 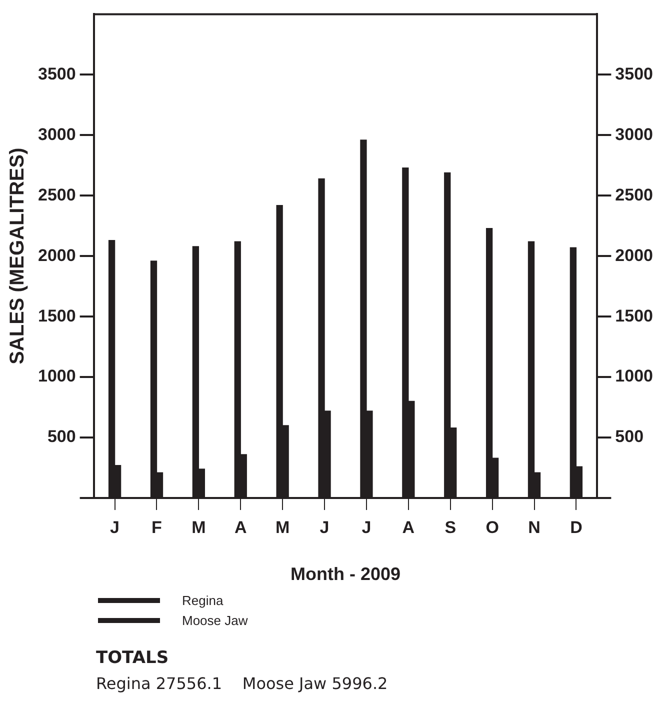 What do you see at coordinates (203, 600) in the screenshot?
I see `legend-label: Regina` at bounding box center [203, 600].